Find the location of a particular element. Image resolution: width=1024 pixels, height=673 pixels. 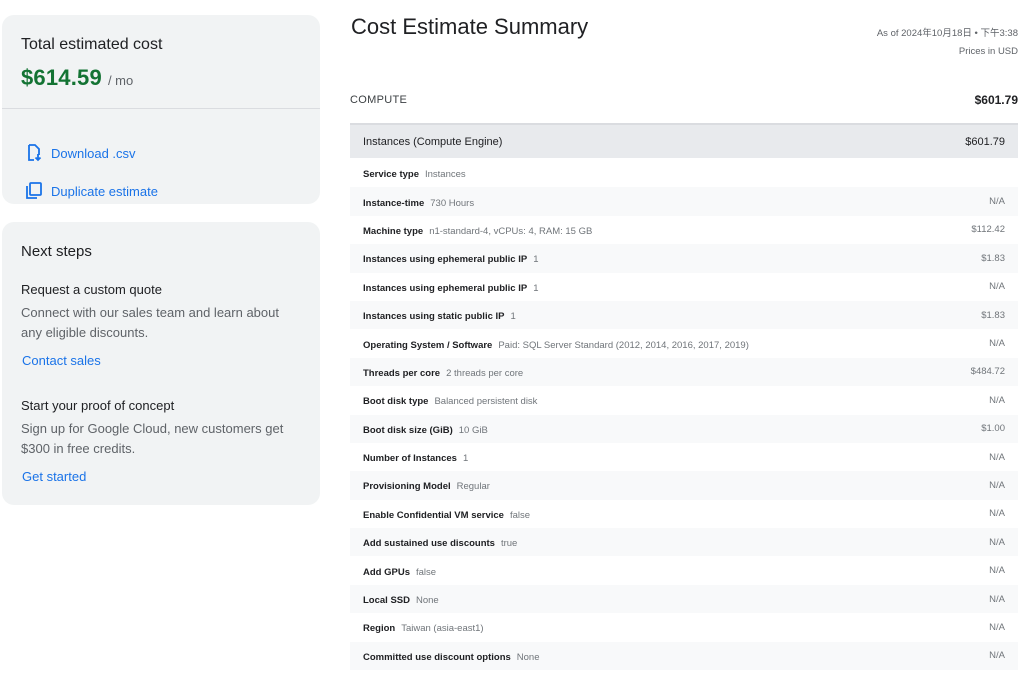

line-item-label: Provisioning Model Regular is located at coordinates (426, 485).